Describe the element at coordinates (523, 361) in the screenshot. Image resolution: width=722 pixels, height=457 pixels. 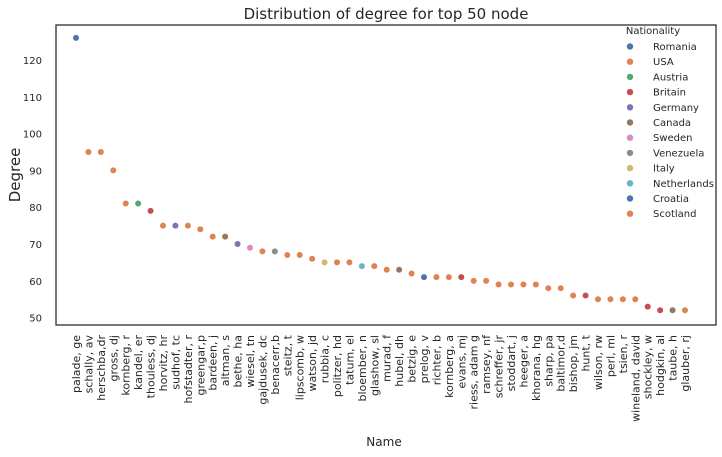
I see `x-tick-label: heeger, a` at that location.